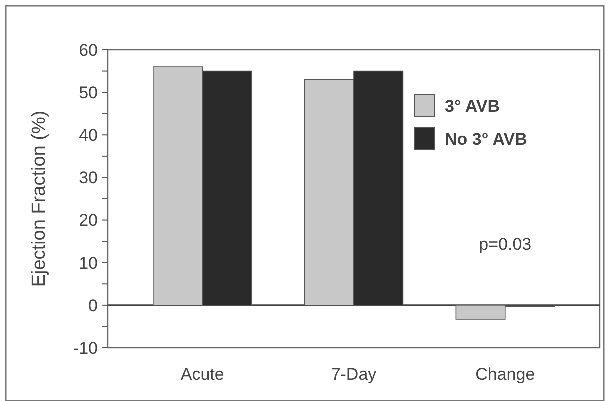  Describe the element at coordinates (505, 244) in the screenshot. I see `annotation: p=0.03` at that location.